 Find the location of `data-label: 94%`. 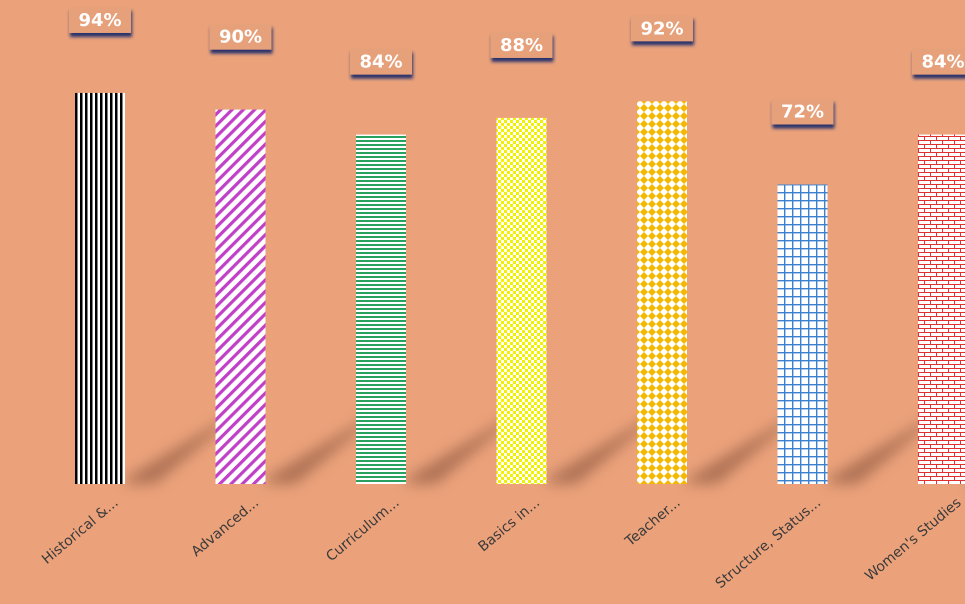

data-label: 94% is located at coordinates (99, 20).